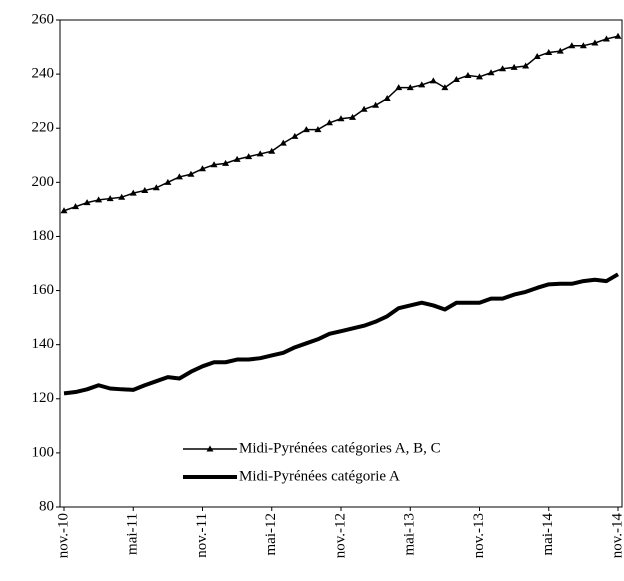  What do you see at coordinates (271, 534) in the screenshot?
I see `x-tick-label: mai-12` at bounding box center [271, 534].